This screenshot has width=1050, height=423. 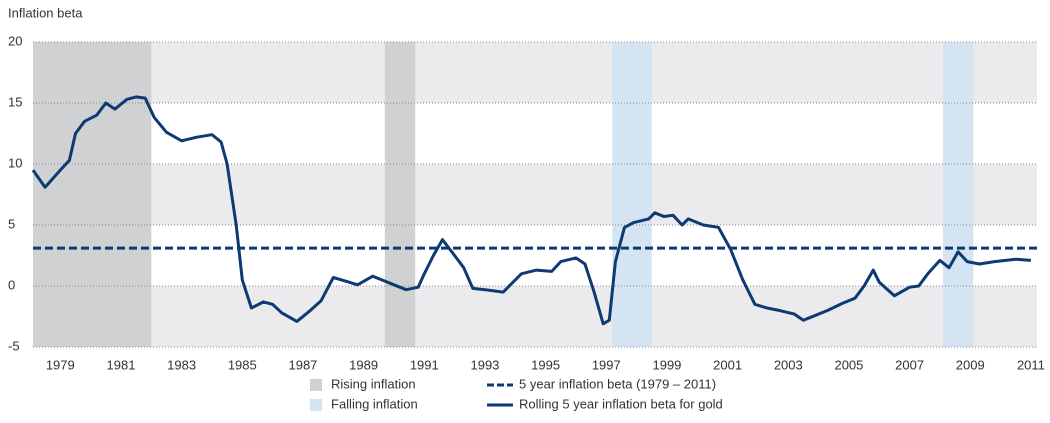 I want to click on x-tick-label: 1989, so click(x=363, y=364).